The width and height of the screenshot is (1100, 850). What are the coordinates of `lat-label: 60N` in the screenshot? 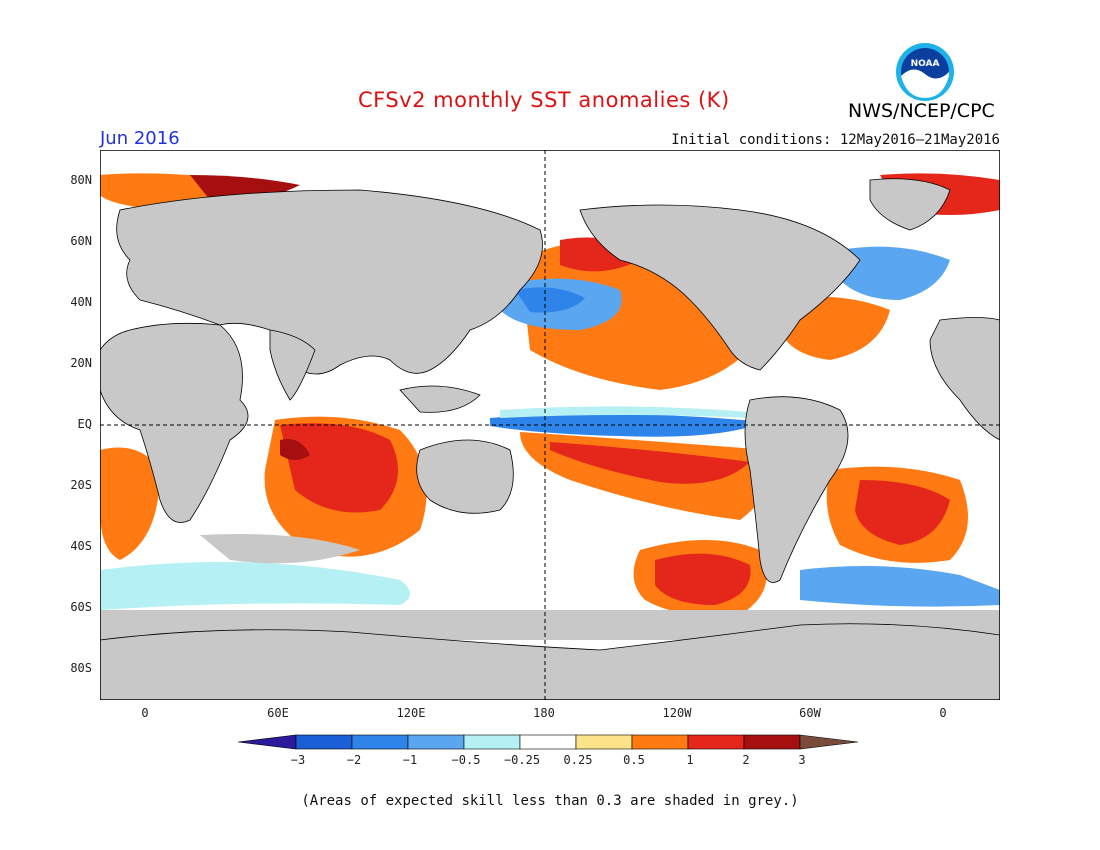 It's located at (81, 241).